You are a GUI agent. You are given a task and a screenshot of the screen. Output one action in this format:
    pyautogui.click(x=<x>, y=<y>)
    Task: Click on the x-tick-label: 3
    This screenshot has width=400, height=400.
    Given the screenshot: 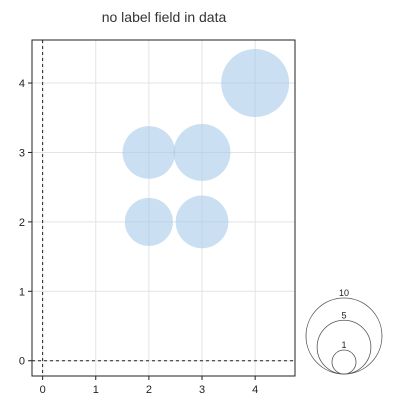 What is the action you would take?
    pyautogui.click(x=202, y=390)
    